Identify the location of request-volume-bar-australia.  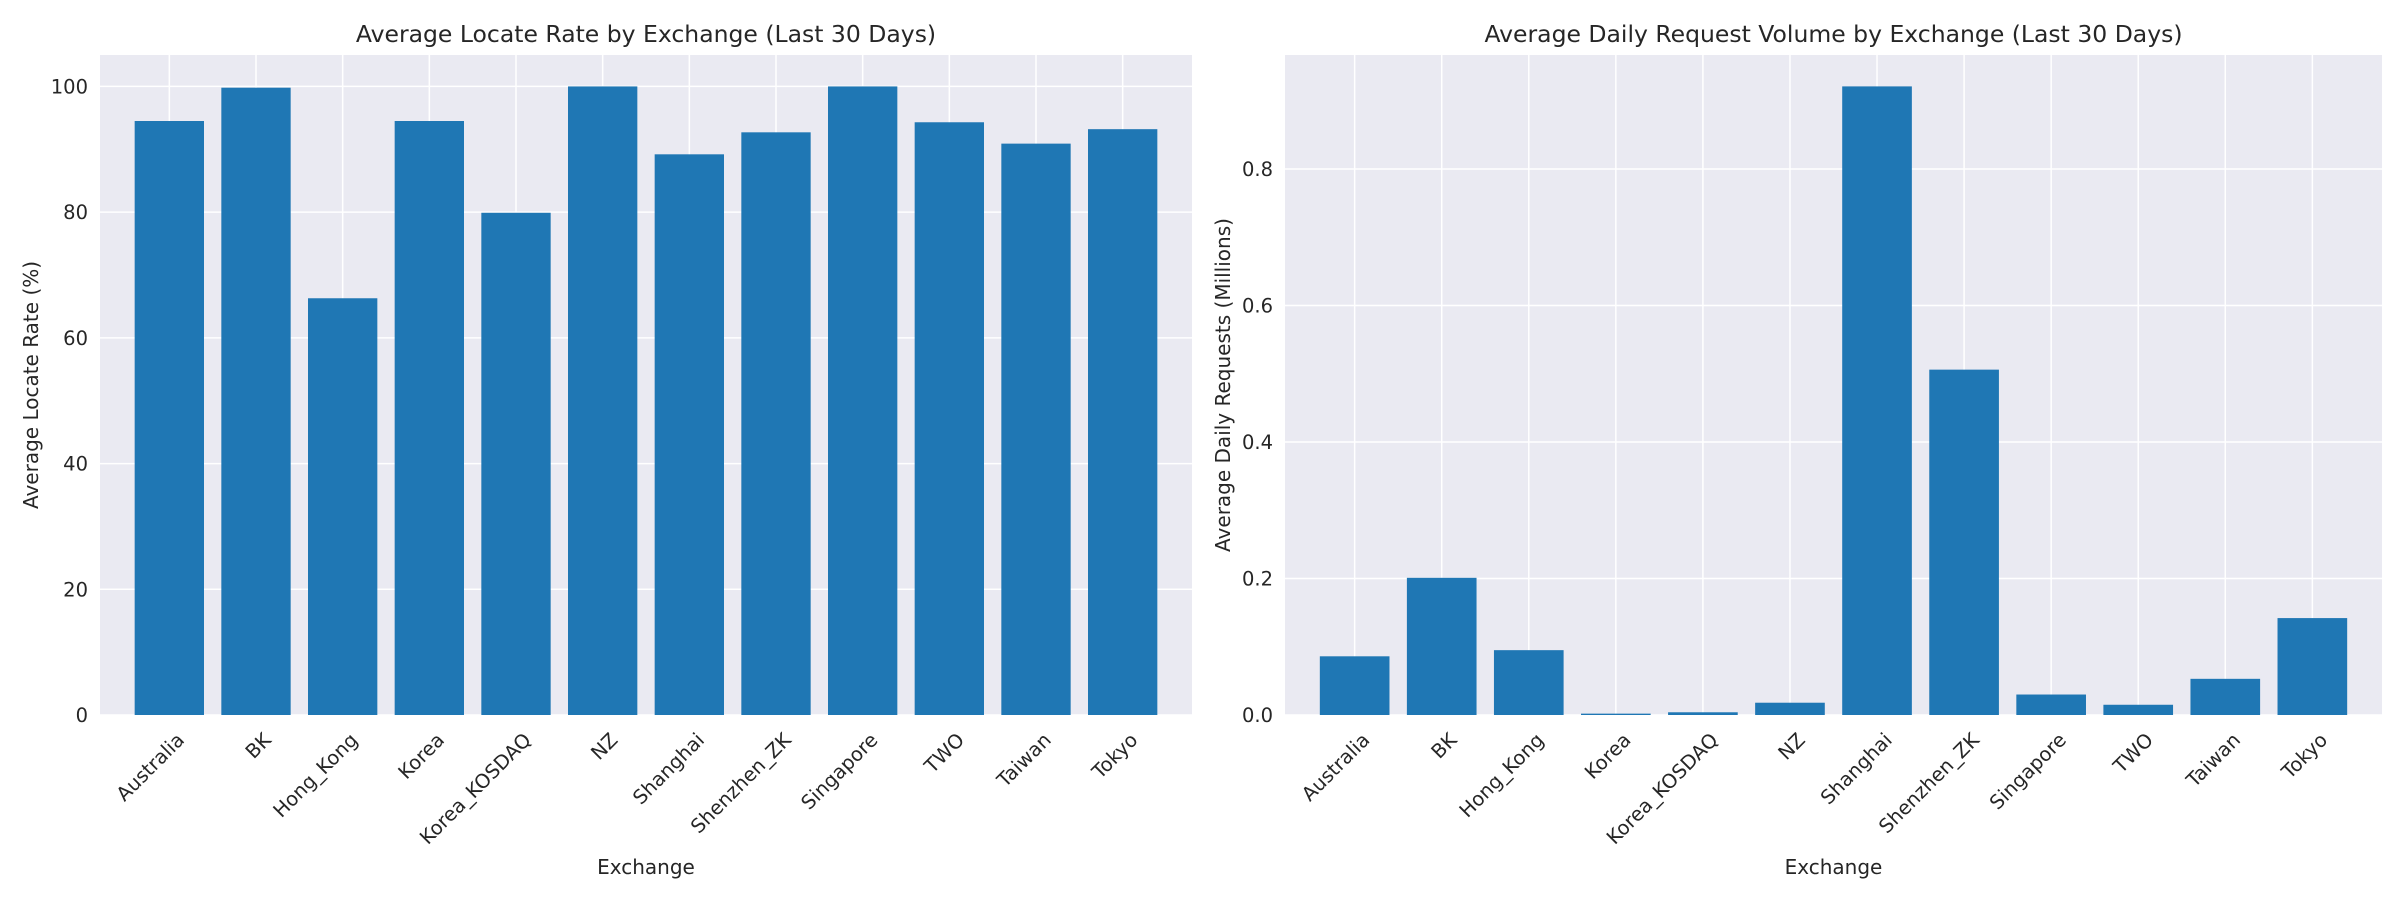
(1354, 685).